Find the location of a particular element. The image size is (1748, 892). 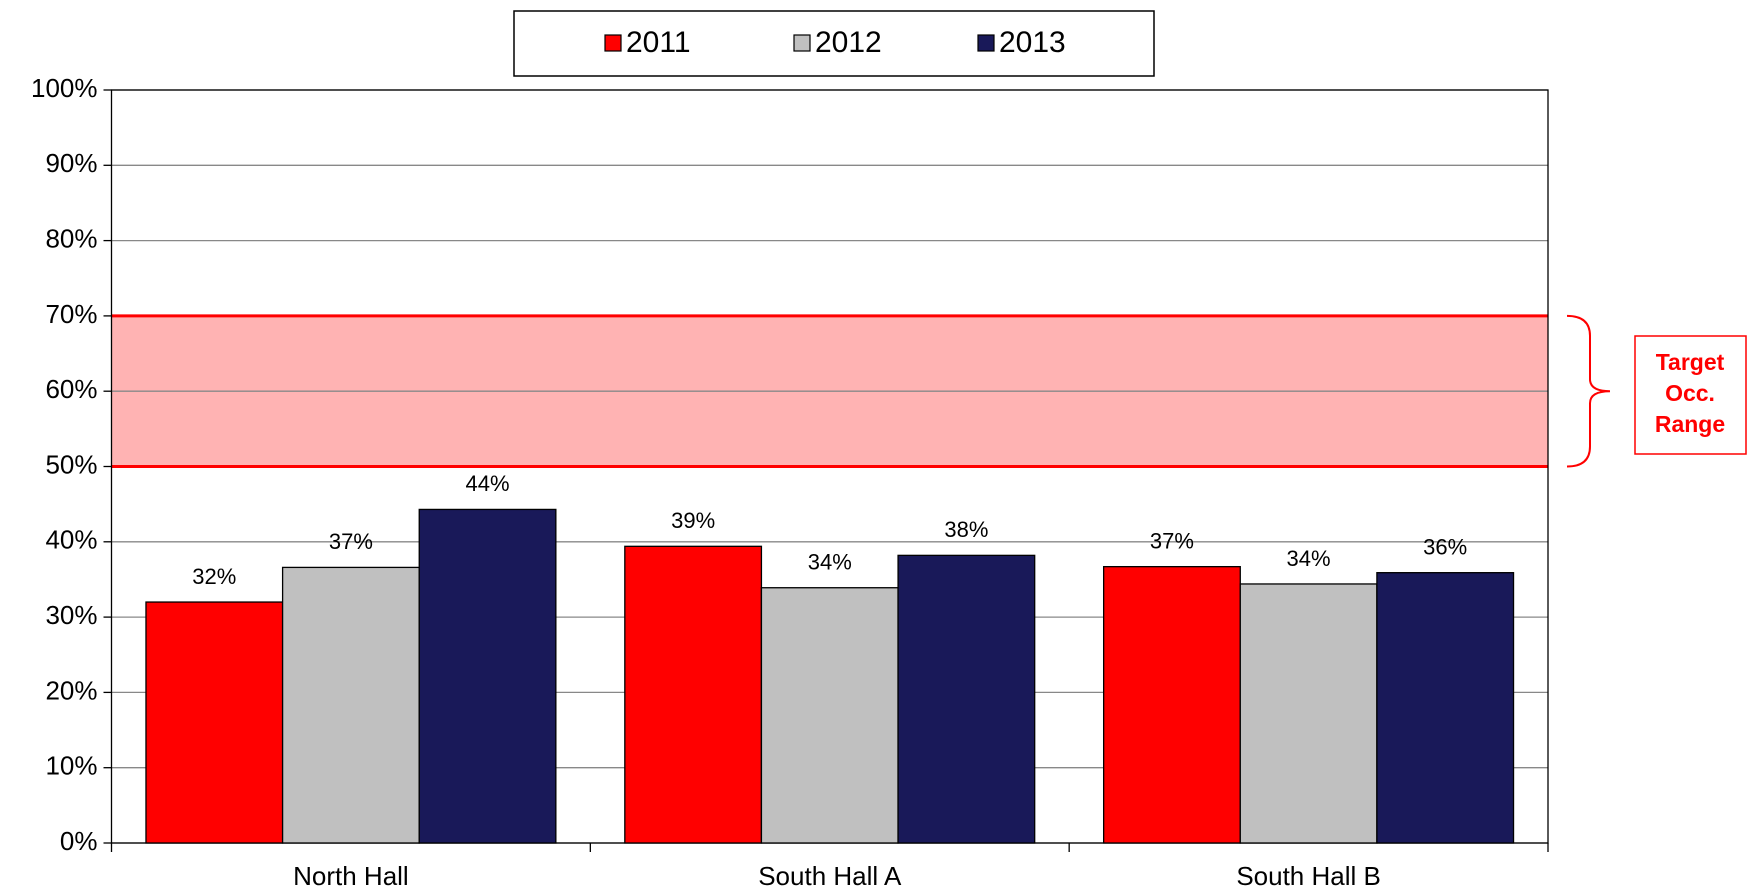

y-tick-label: 50% is located at coordinates (71, 464).